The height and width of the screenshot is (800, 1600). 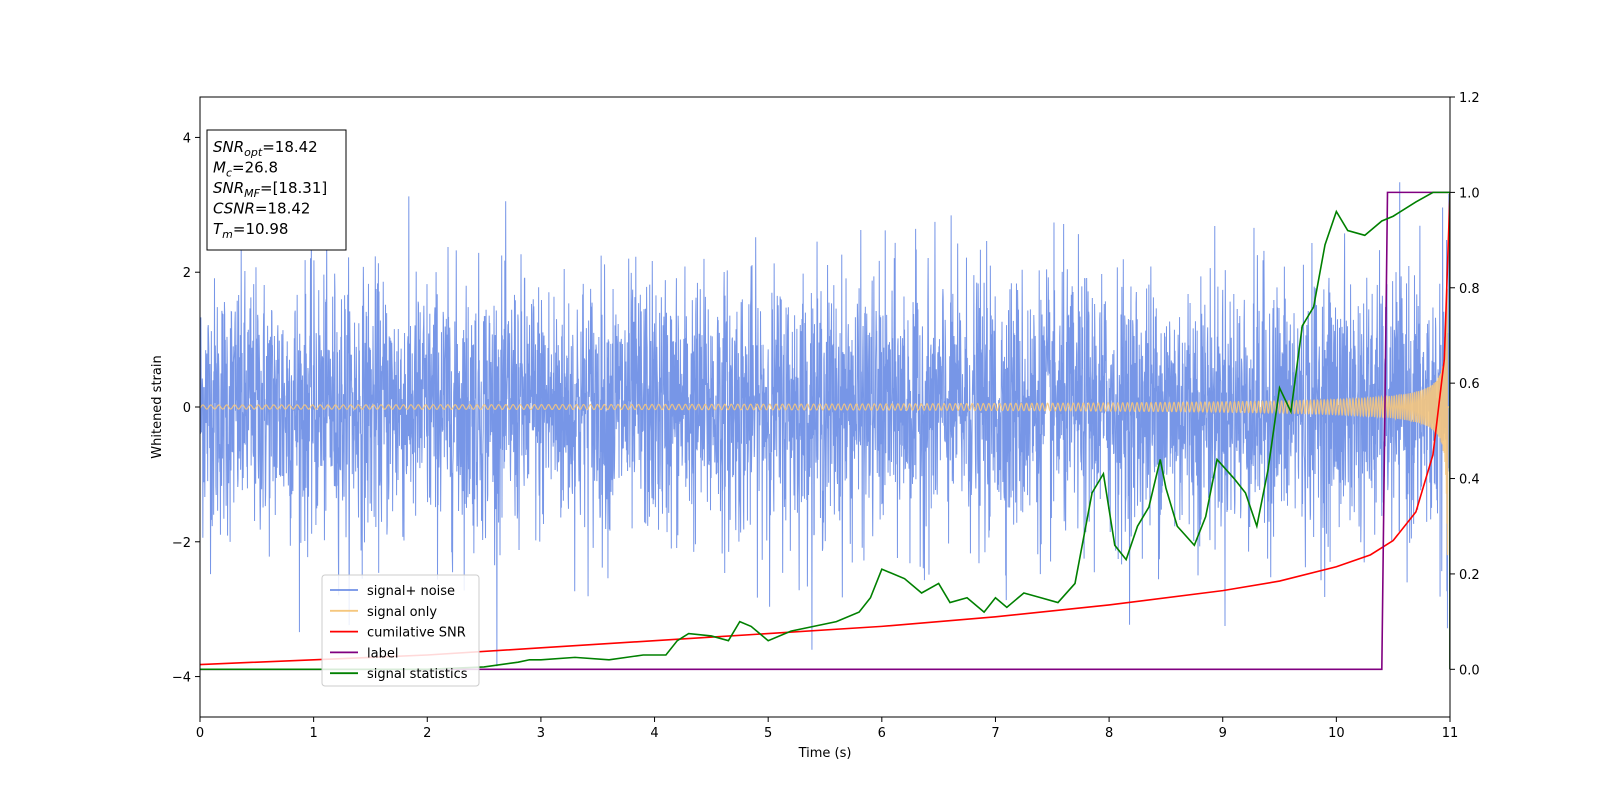 What do you see at coordinates (416, 633) in the screenshot?
I see `legend-entry-label: cumilative SNR` at bounding box center [416, 633].